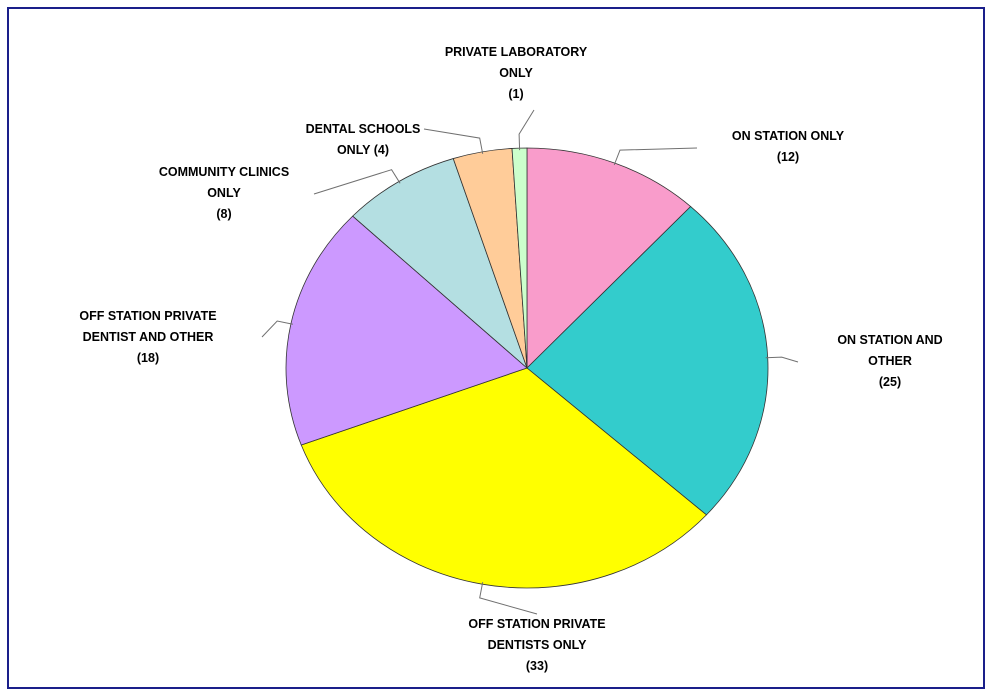  I want to click on slice-label-line: (18), so click(148, 358).